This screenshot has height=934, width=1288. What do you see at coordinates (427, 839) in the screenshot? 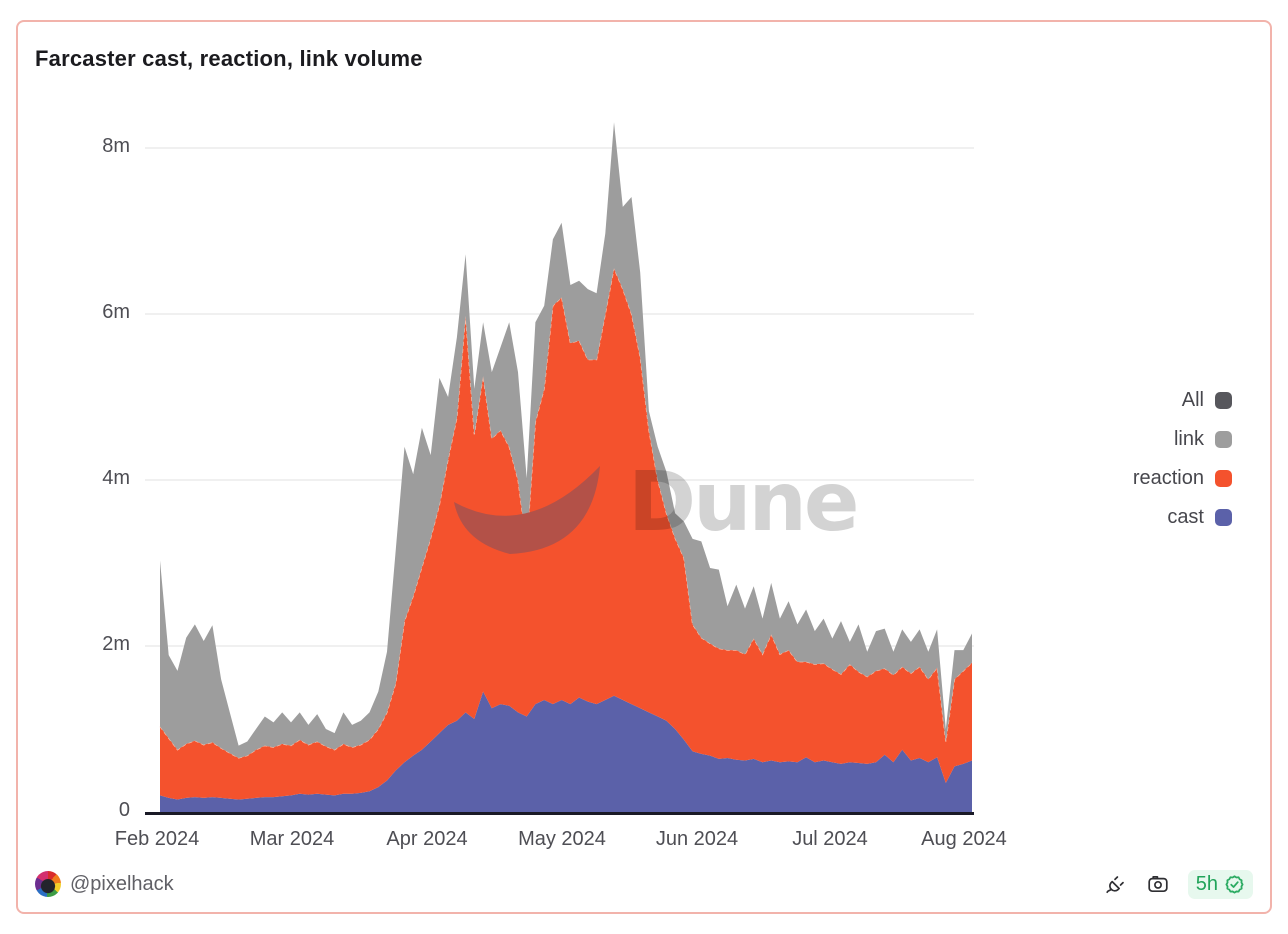
I see `x-tick-label: Apr 2024` at bounding box center [427, 839].